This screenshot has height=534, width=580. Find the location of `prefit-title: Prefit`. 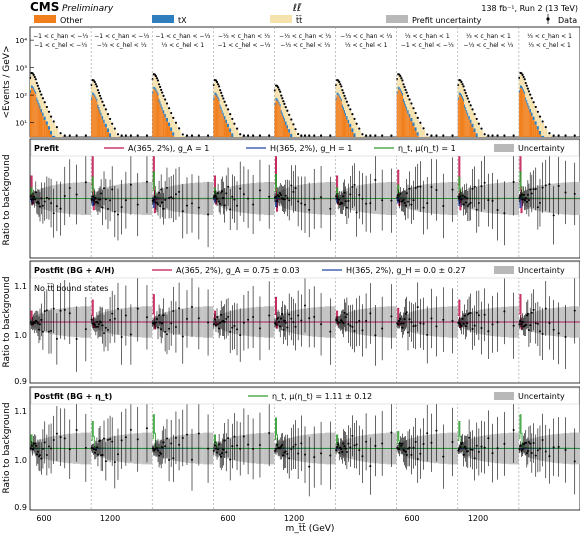

prefit-title: Prefit is located at coordinates (46, 148).